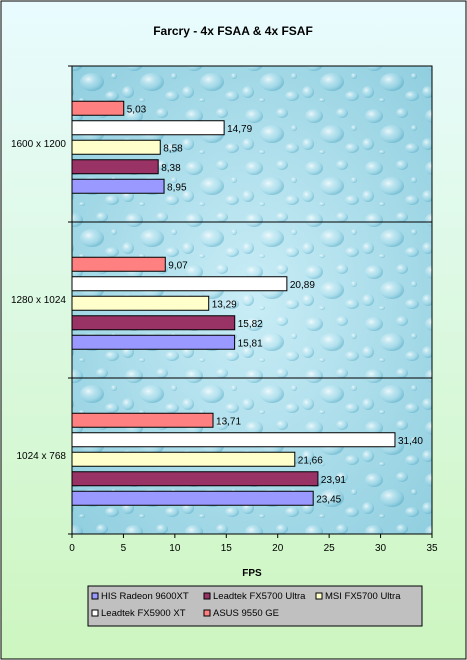 Image resolution: width=467 pixels, height=660 pixels. I want to click on legend-label: Leadtek FX5900 XT, so click(143, 613).